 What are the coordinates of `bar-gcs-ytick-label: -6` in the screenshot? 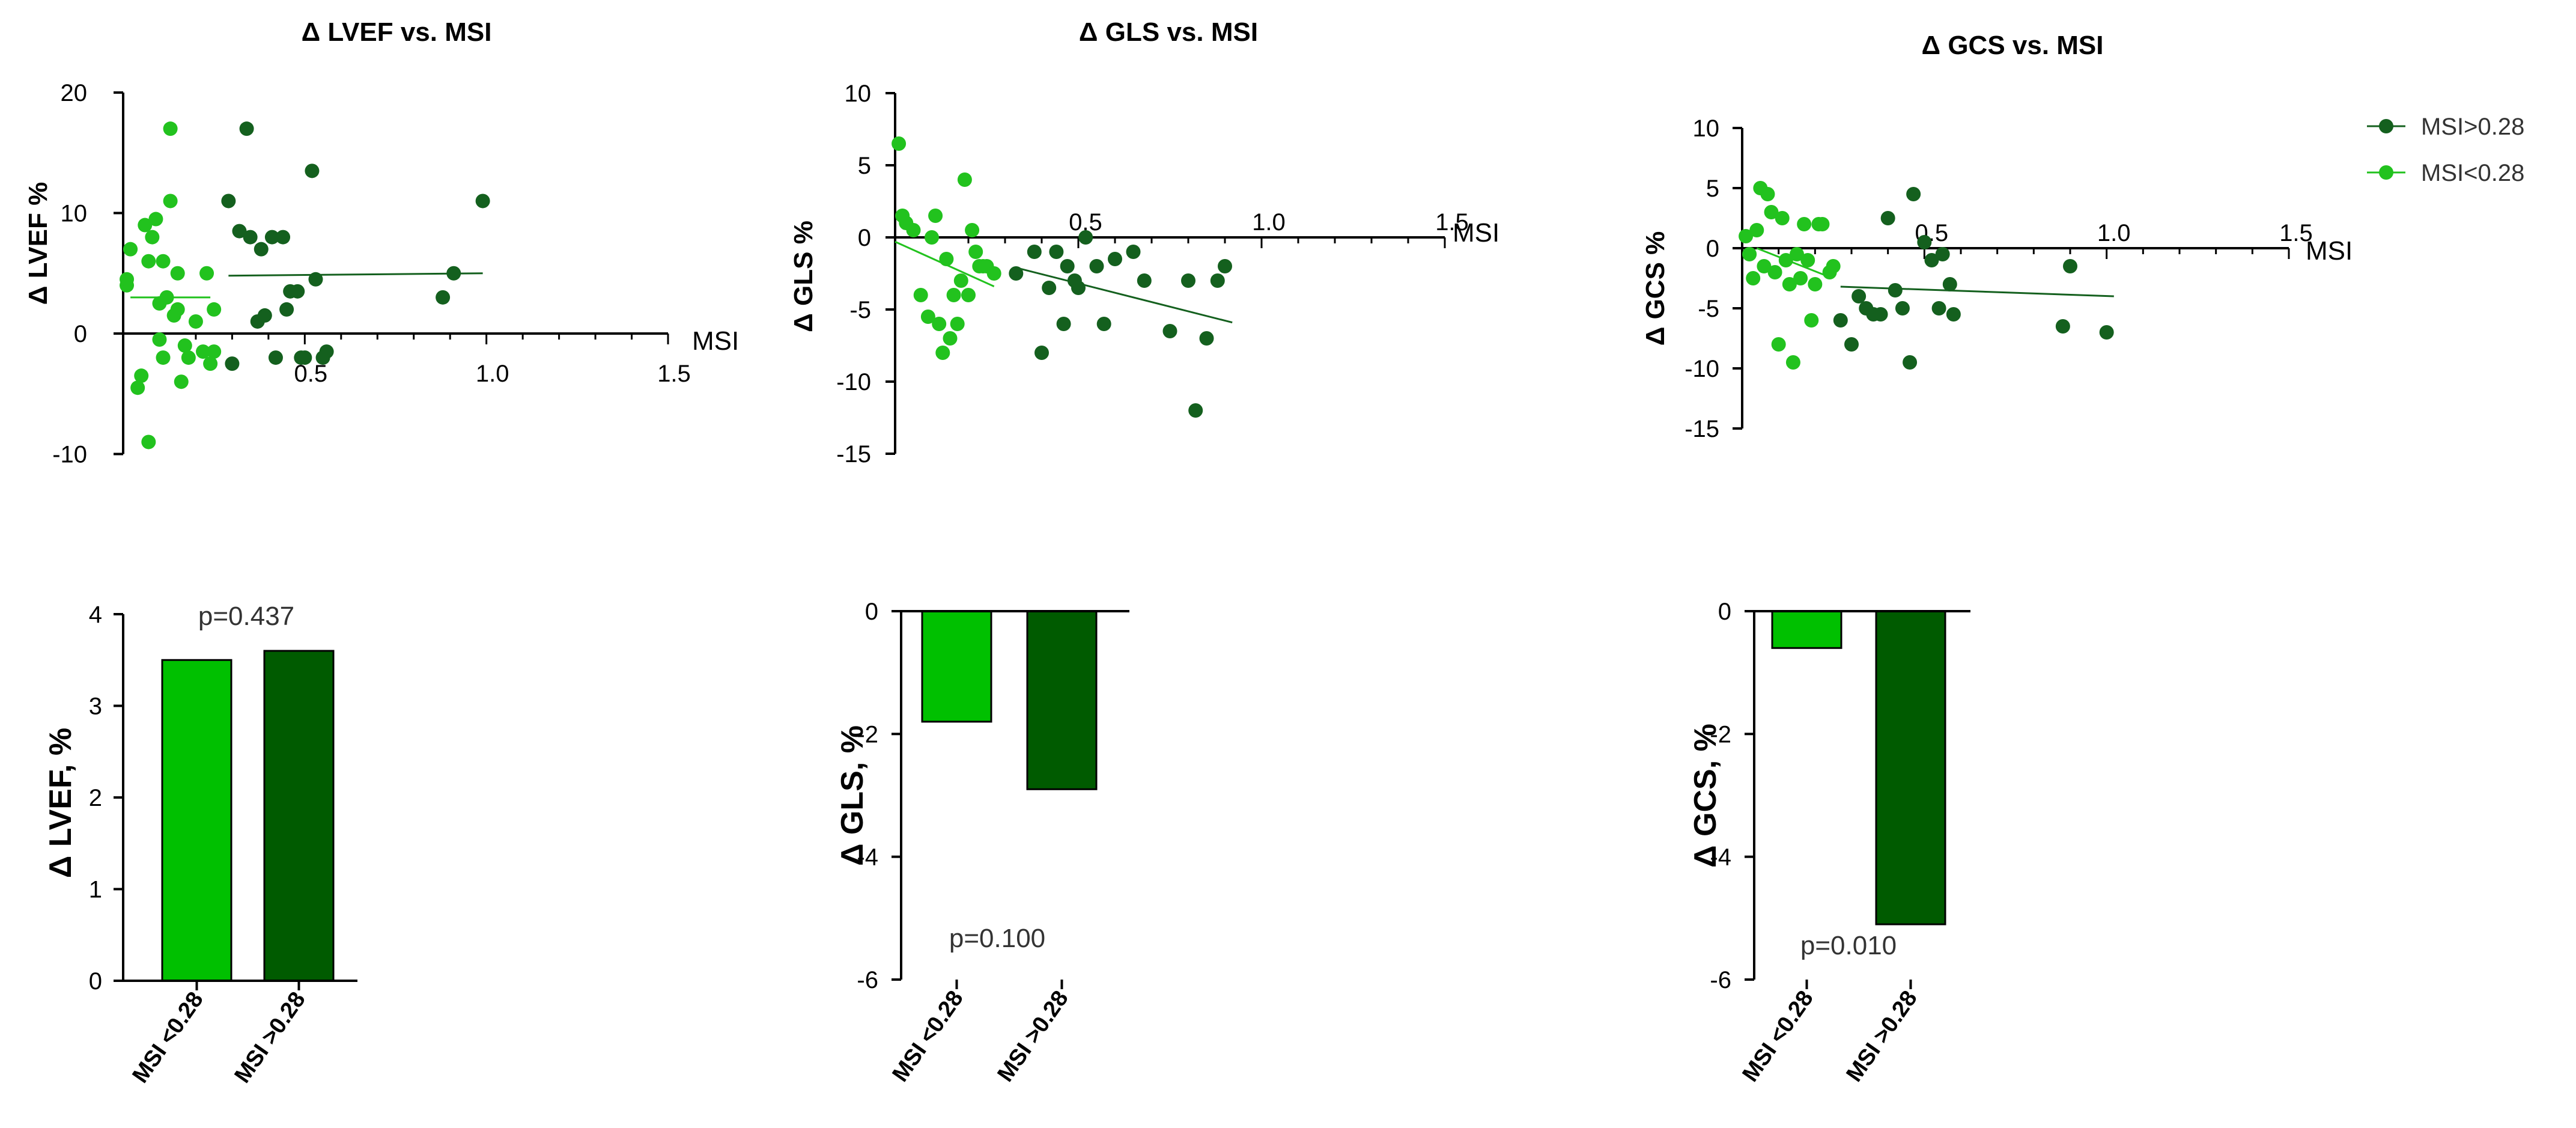 It's located at (1720, 980).